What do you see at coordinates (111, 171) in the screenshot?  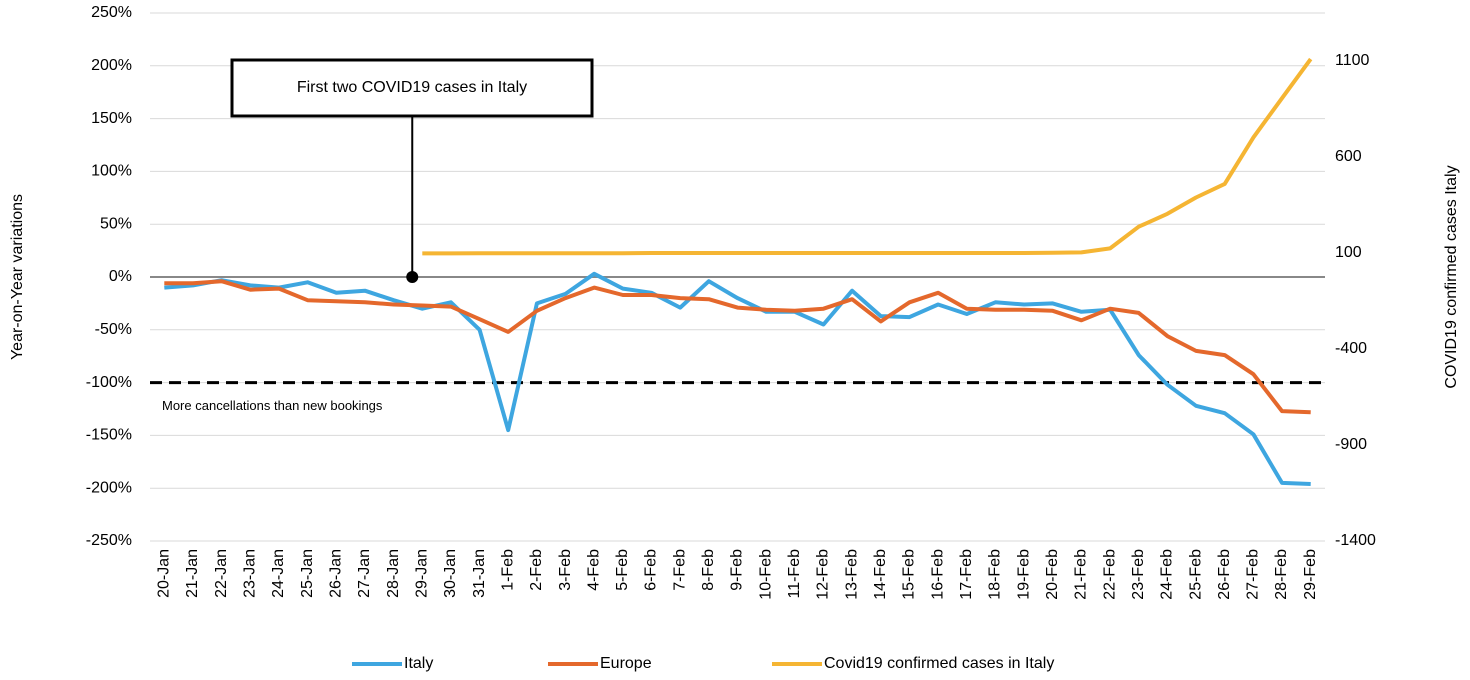 I see `y-tick-label: 100%` at bounding box center [111, 171].